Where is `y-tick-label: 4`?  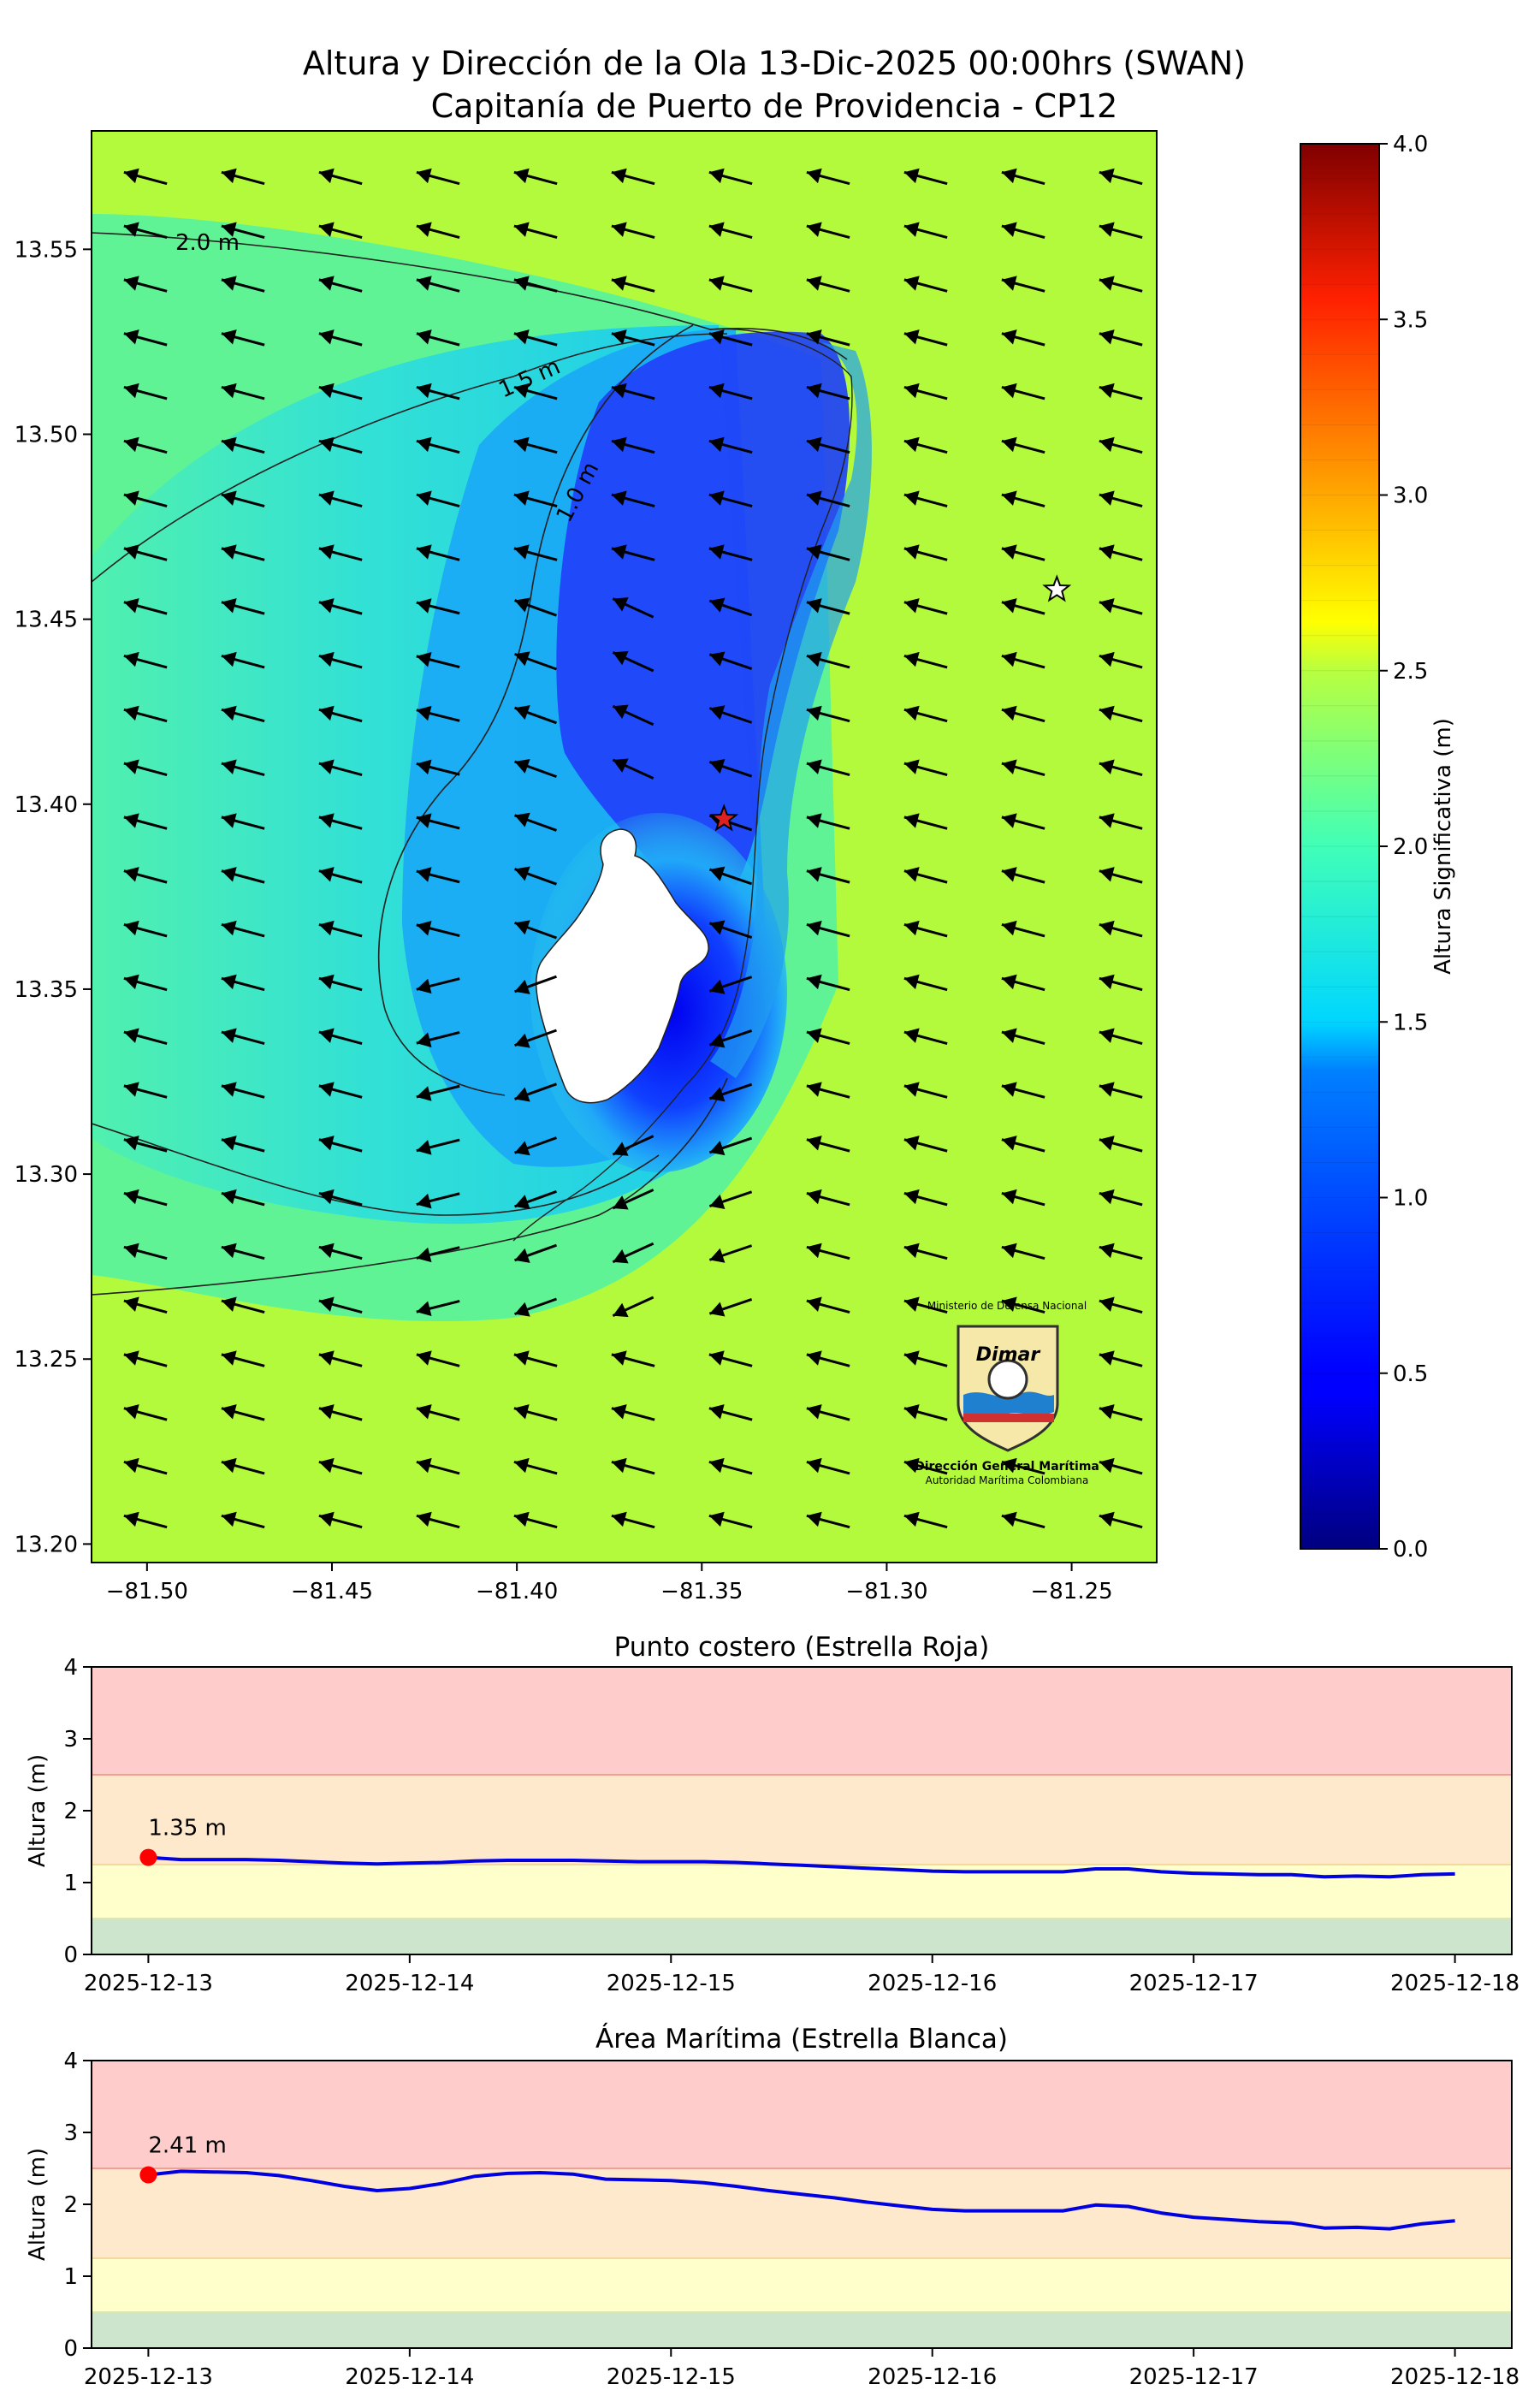
y-tick-label: 4 is located at coordinates (70, 2061).